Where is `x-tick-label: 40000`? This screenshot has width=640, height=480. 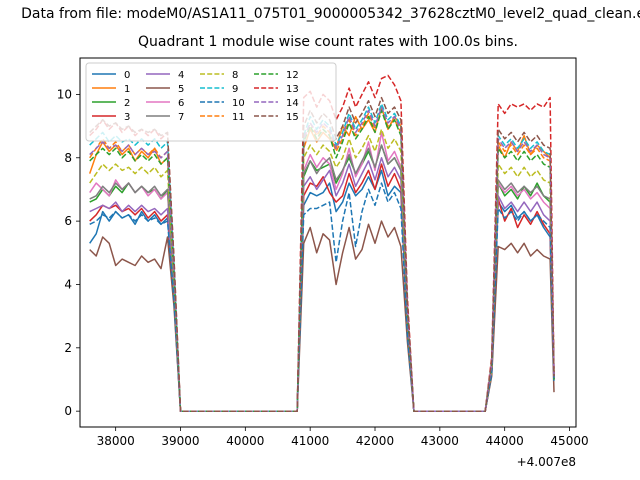 x-tick-label: 40000 is located at coordinates (245, 441).